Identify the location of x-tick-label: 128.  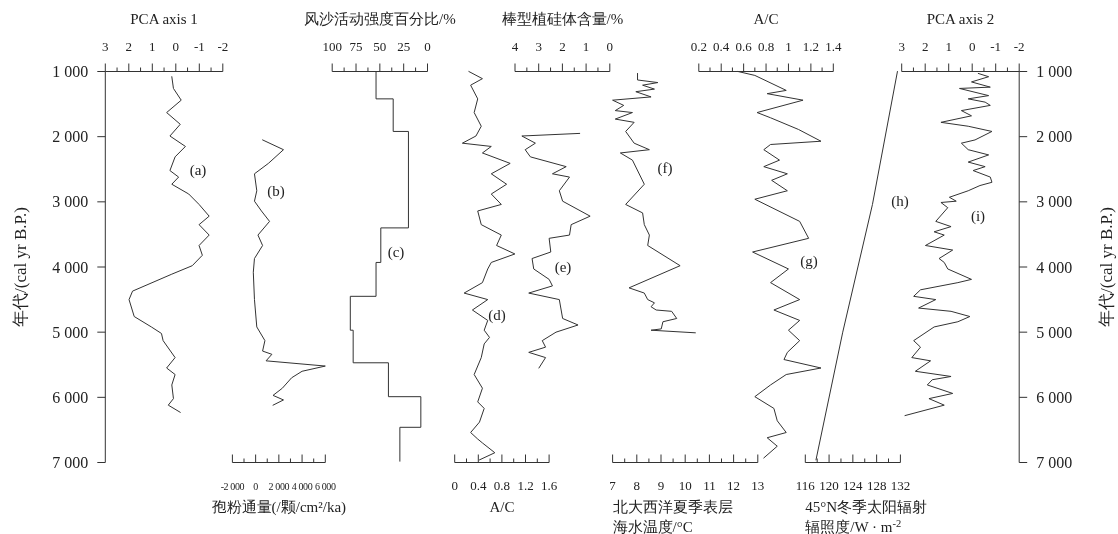
(876, 485).